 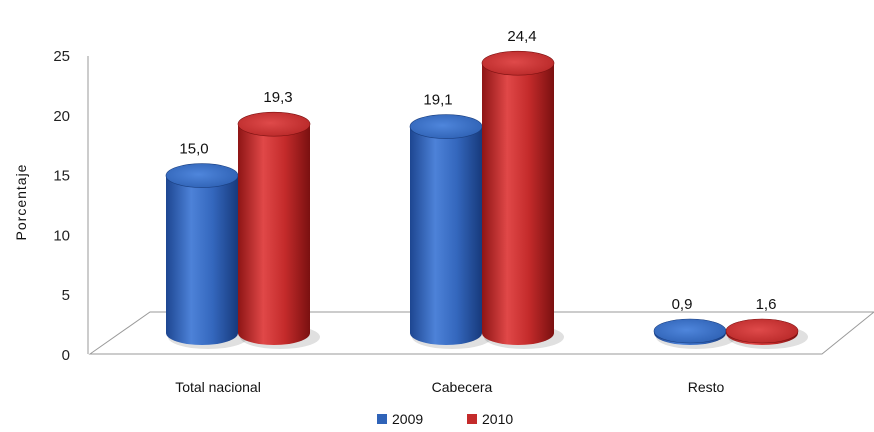 I want to click on bar-2010-0: 19,3, so click(x=278, y=219).